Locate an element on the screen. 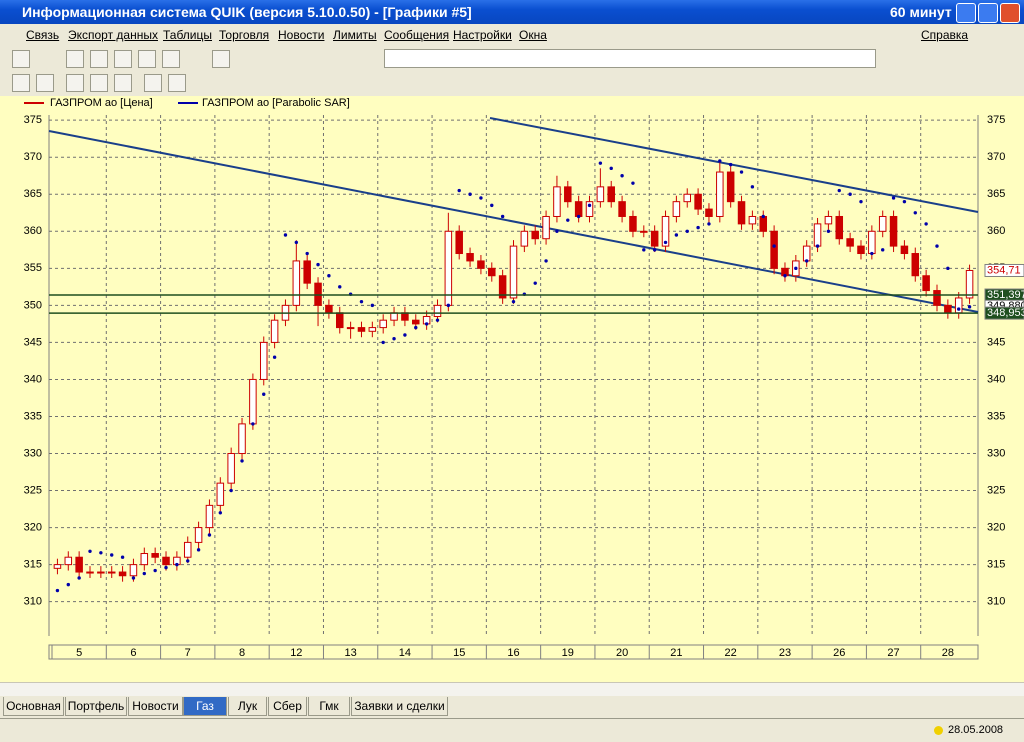 The width and height of the screenshot is (1024, 742). x-tick-label: 19 is located at coordinates (568, 653).